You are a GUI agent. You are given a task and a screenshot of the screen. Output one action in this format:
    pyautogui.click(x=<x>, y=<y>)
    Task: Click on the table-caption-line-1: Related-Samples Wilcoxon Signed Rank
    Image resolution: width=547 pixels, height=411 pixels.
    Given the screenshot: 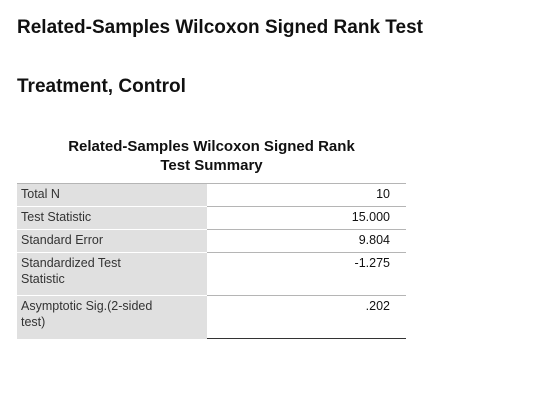 What is the action you would take?
    pyautogui.click(x=211, y=146)
    